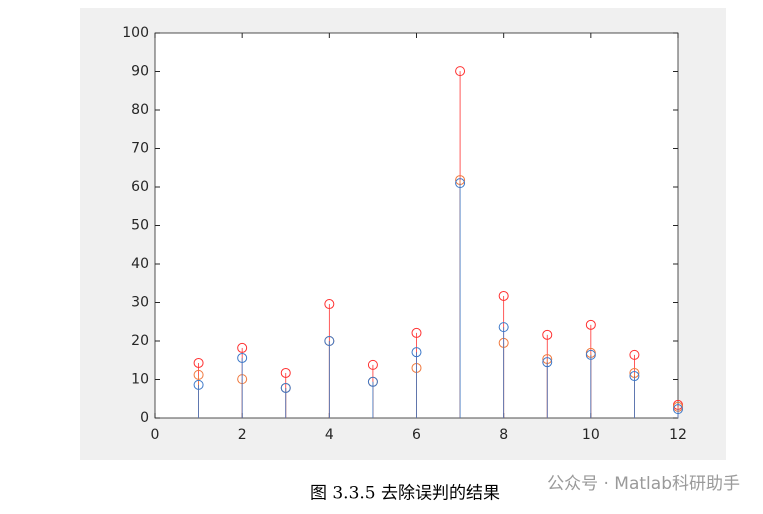  Describe the element at coordinates (405, 494) in the screenshot. I see `caption: 图 3.3.5 去除误判的结果` at that location.